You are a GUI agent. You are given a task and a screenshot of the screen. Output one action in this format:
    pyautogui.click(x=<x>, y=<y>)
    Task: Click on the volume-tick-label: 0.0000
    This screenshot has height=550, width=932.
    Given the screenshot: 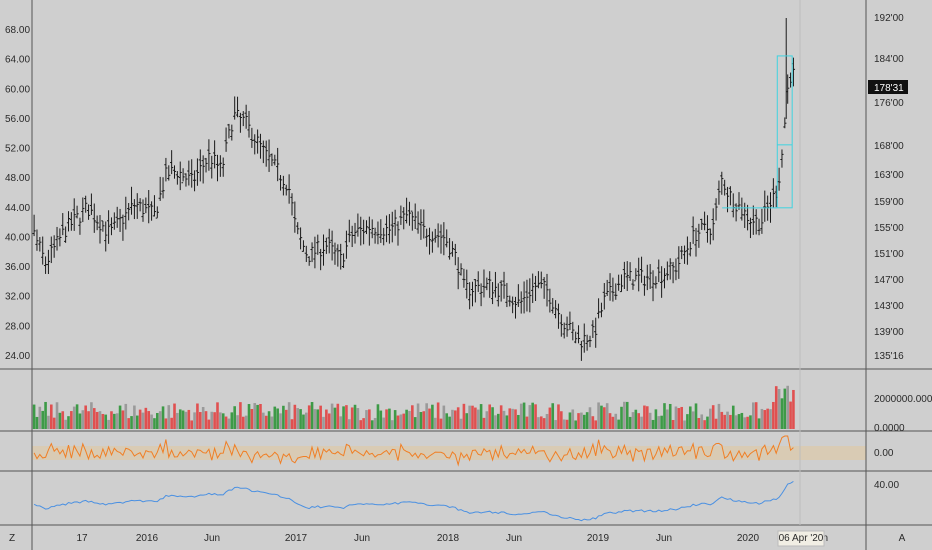 What is the action you would take?
    pyautogui.click(x=889, y=428)
    